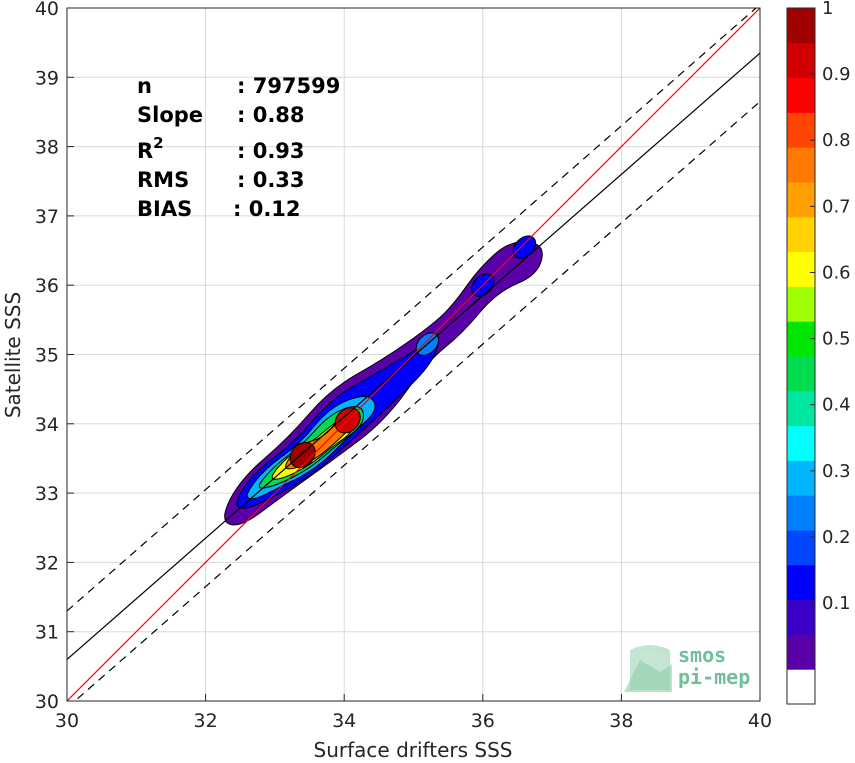 Image resolution: width=855 pixels, height=763 pixels. I want to click on y-tick-label: 33, so click(47, 494).